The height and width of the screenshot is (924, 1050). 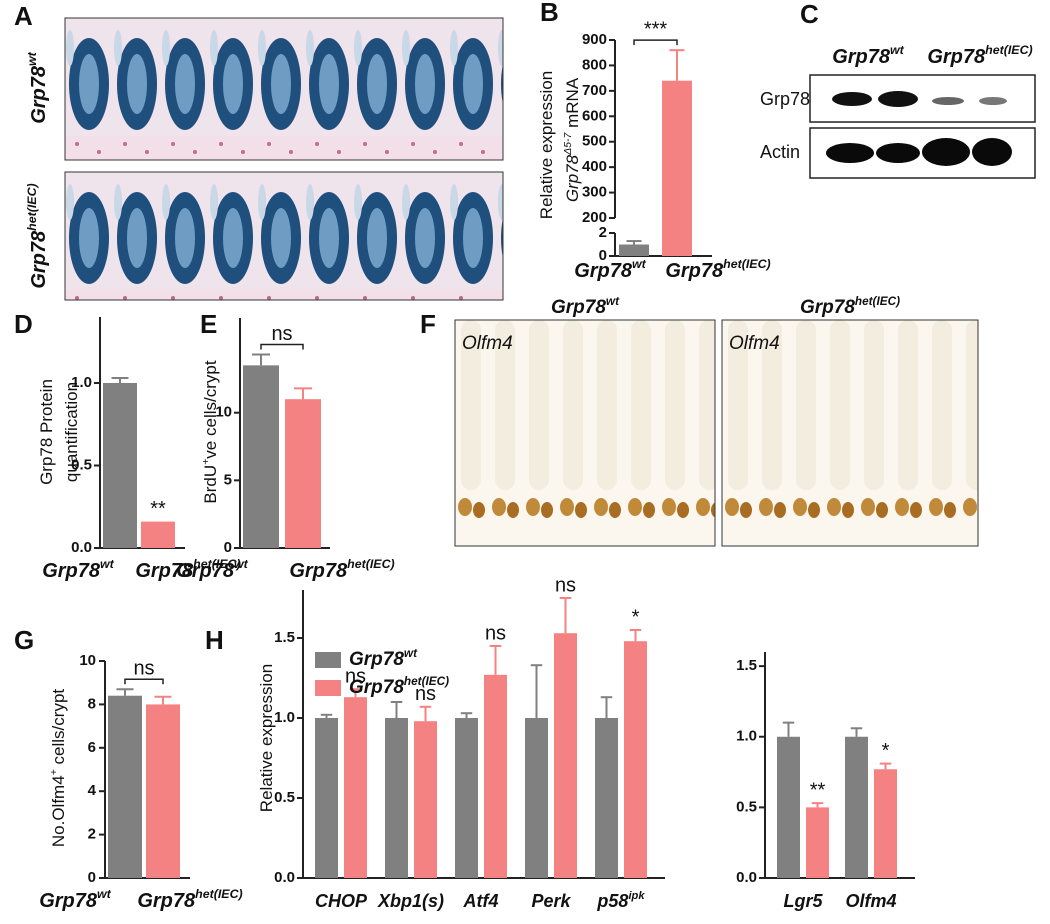 I want to click on text-run: Xbp1(s), so click(x=410, y=901).